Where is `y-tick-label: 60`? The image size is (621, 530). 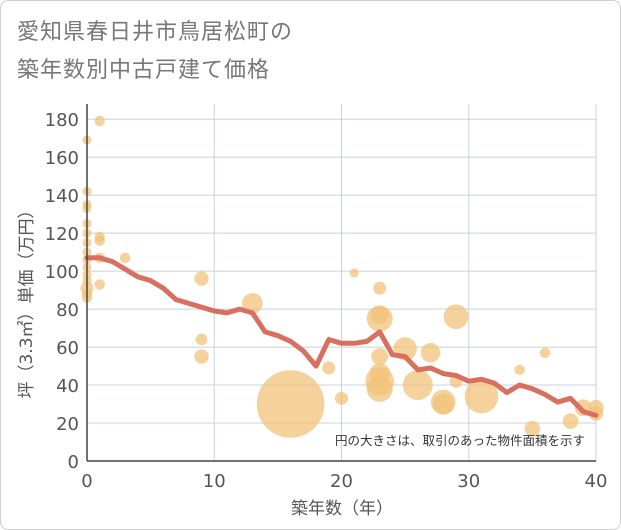
y-tick-label: 60 is located at coordinates (67, 348).